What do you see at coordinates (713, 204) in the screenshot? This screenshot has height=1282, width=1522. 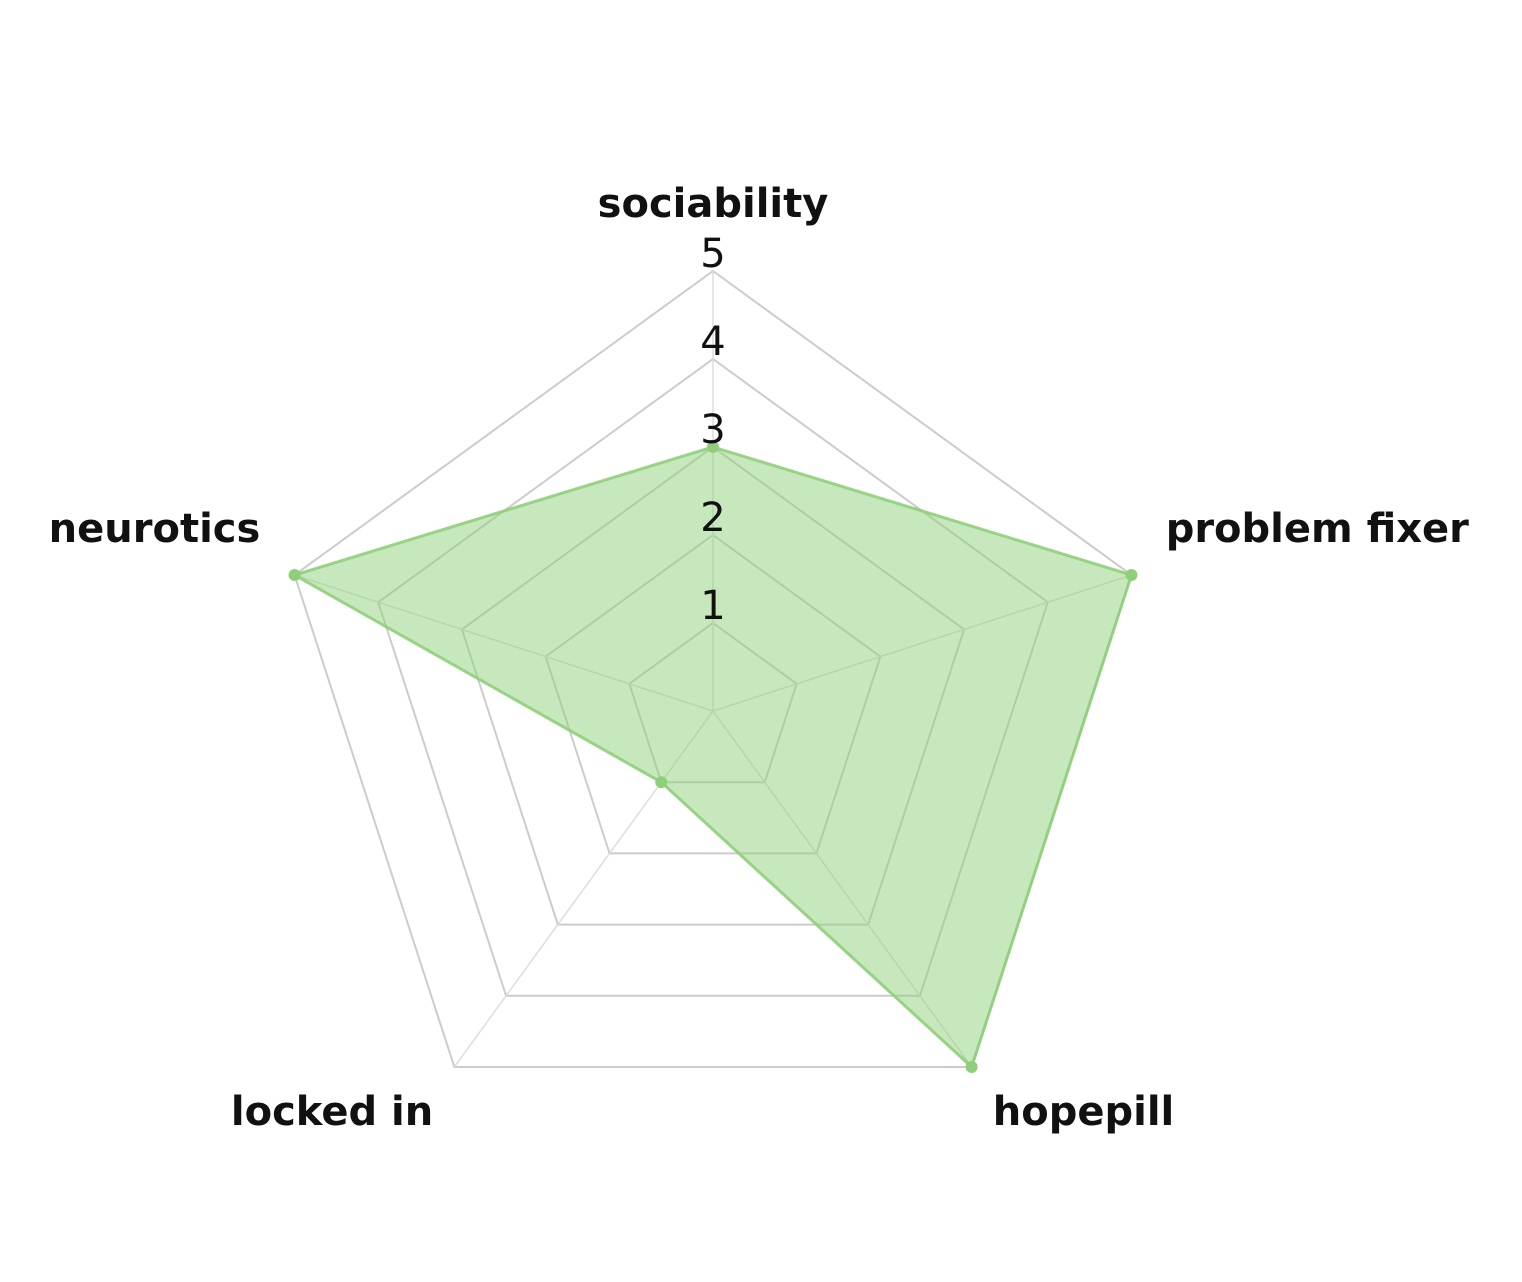 I see `axis-label-sociability: sociability` at bounding box center [713, 204].